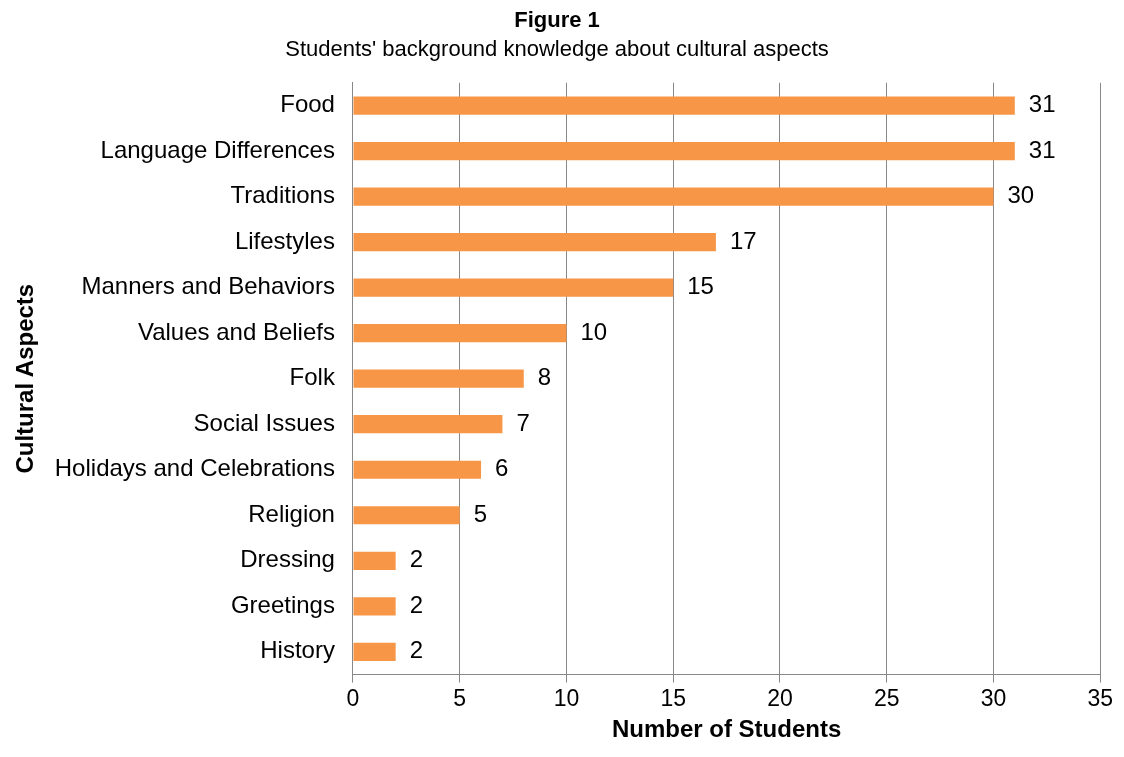 The width and height of the screenshot is (1124, 757). Describe the element at coordinates (743, 240) in the screenshot. I see `data-label: 17` at that location.